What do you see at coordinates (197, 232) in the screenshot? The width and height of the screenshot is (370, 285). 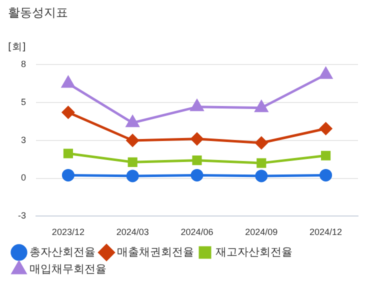 I see `x-tick-label: 2024/06` at bounding box center [197, 232].